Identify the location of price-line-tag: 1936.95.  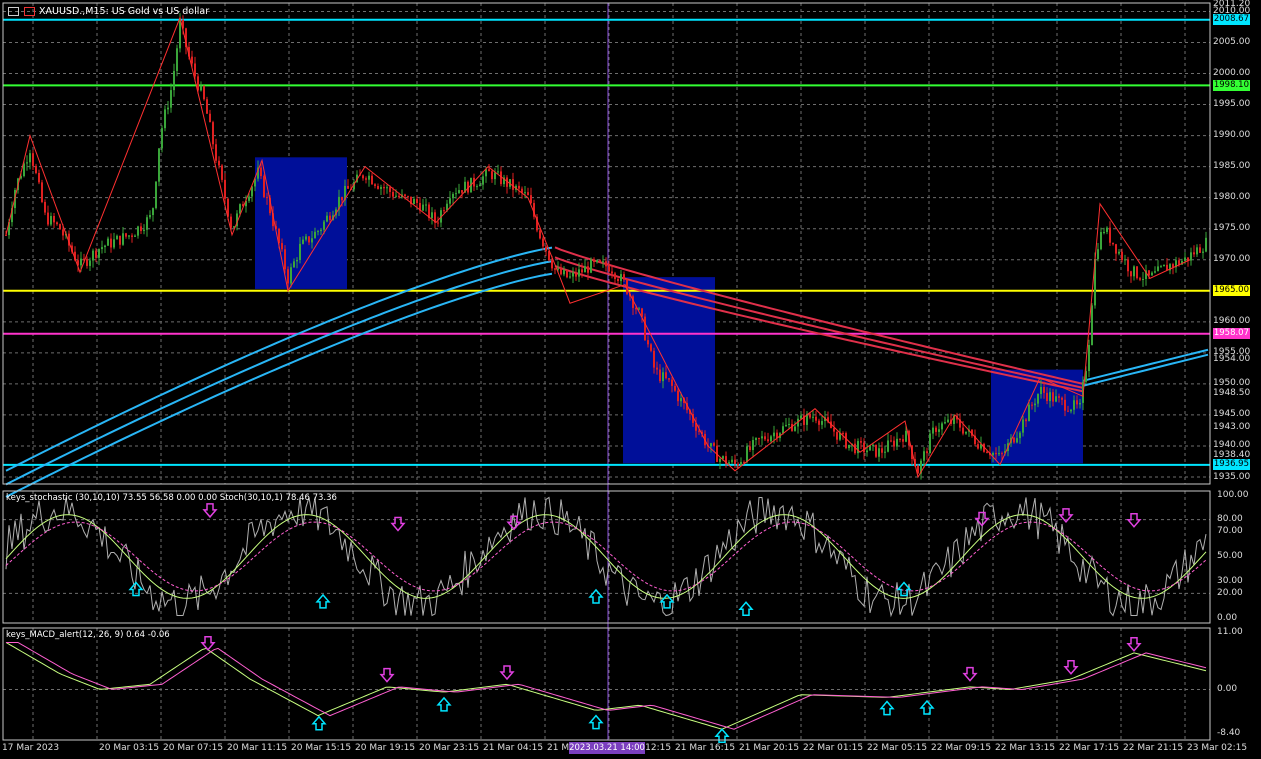
(1231, 465).